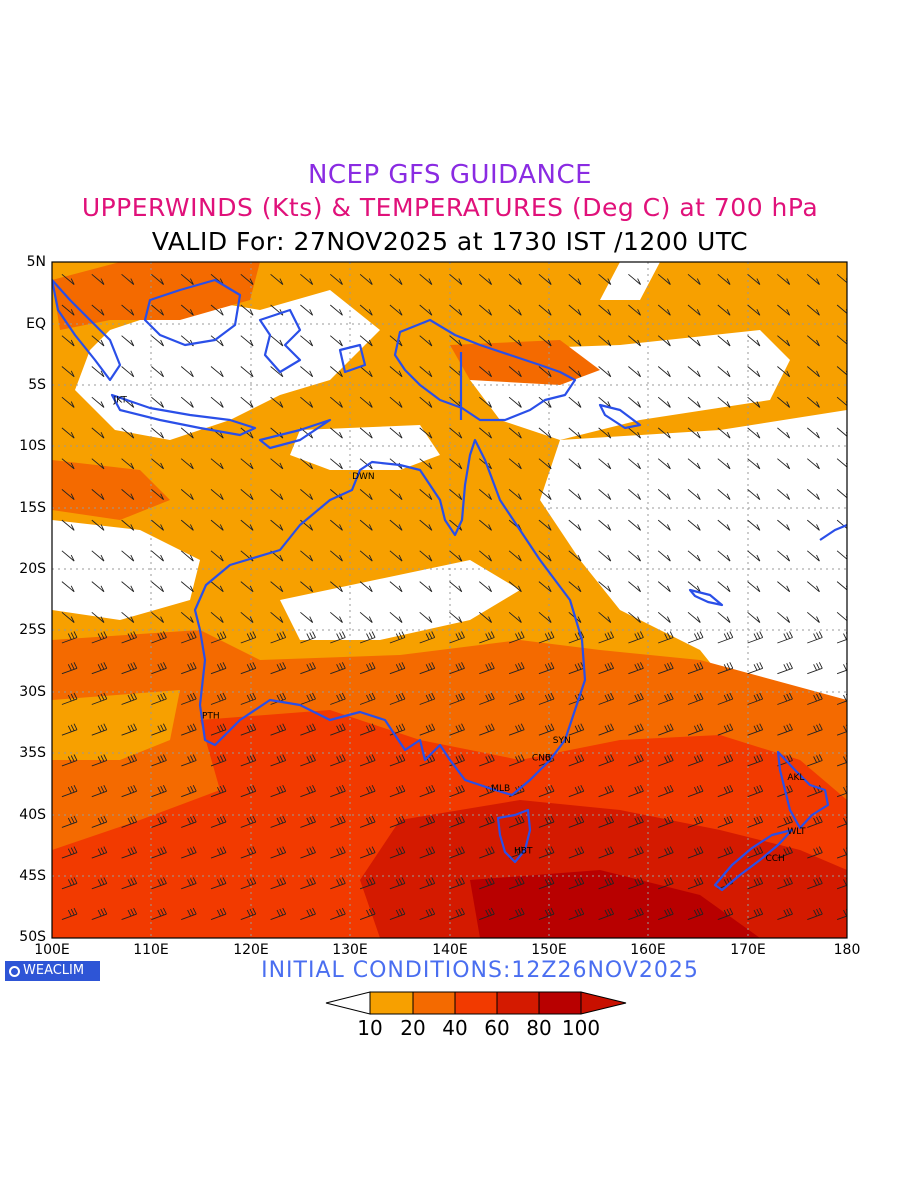  I want to click on station-label-cnb: CNB, so click(541, 758).